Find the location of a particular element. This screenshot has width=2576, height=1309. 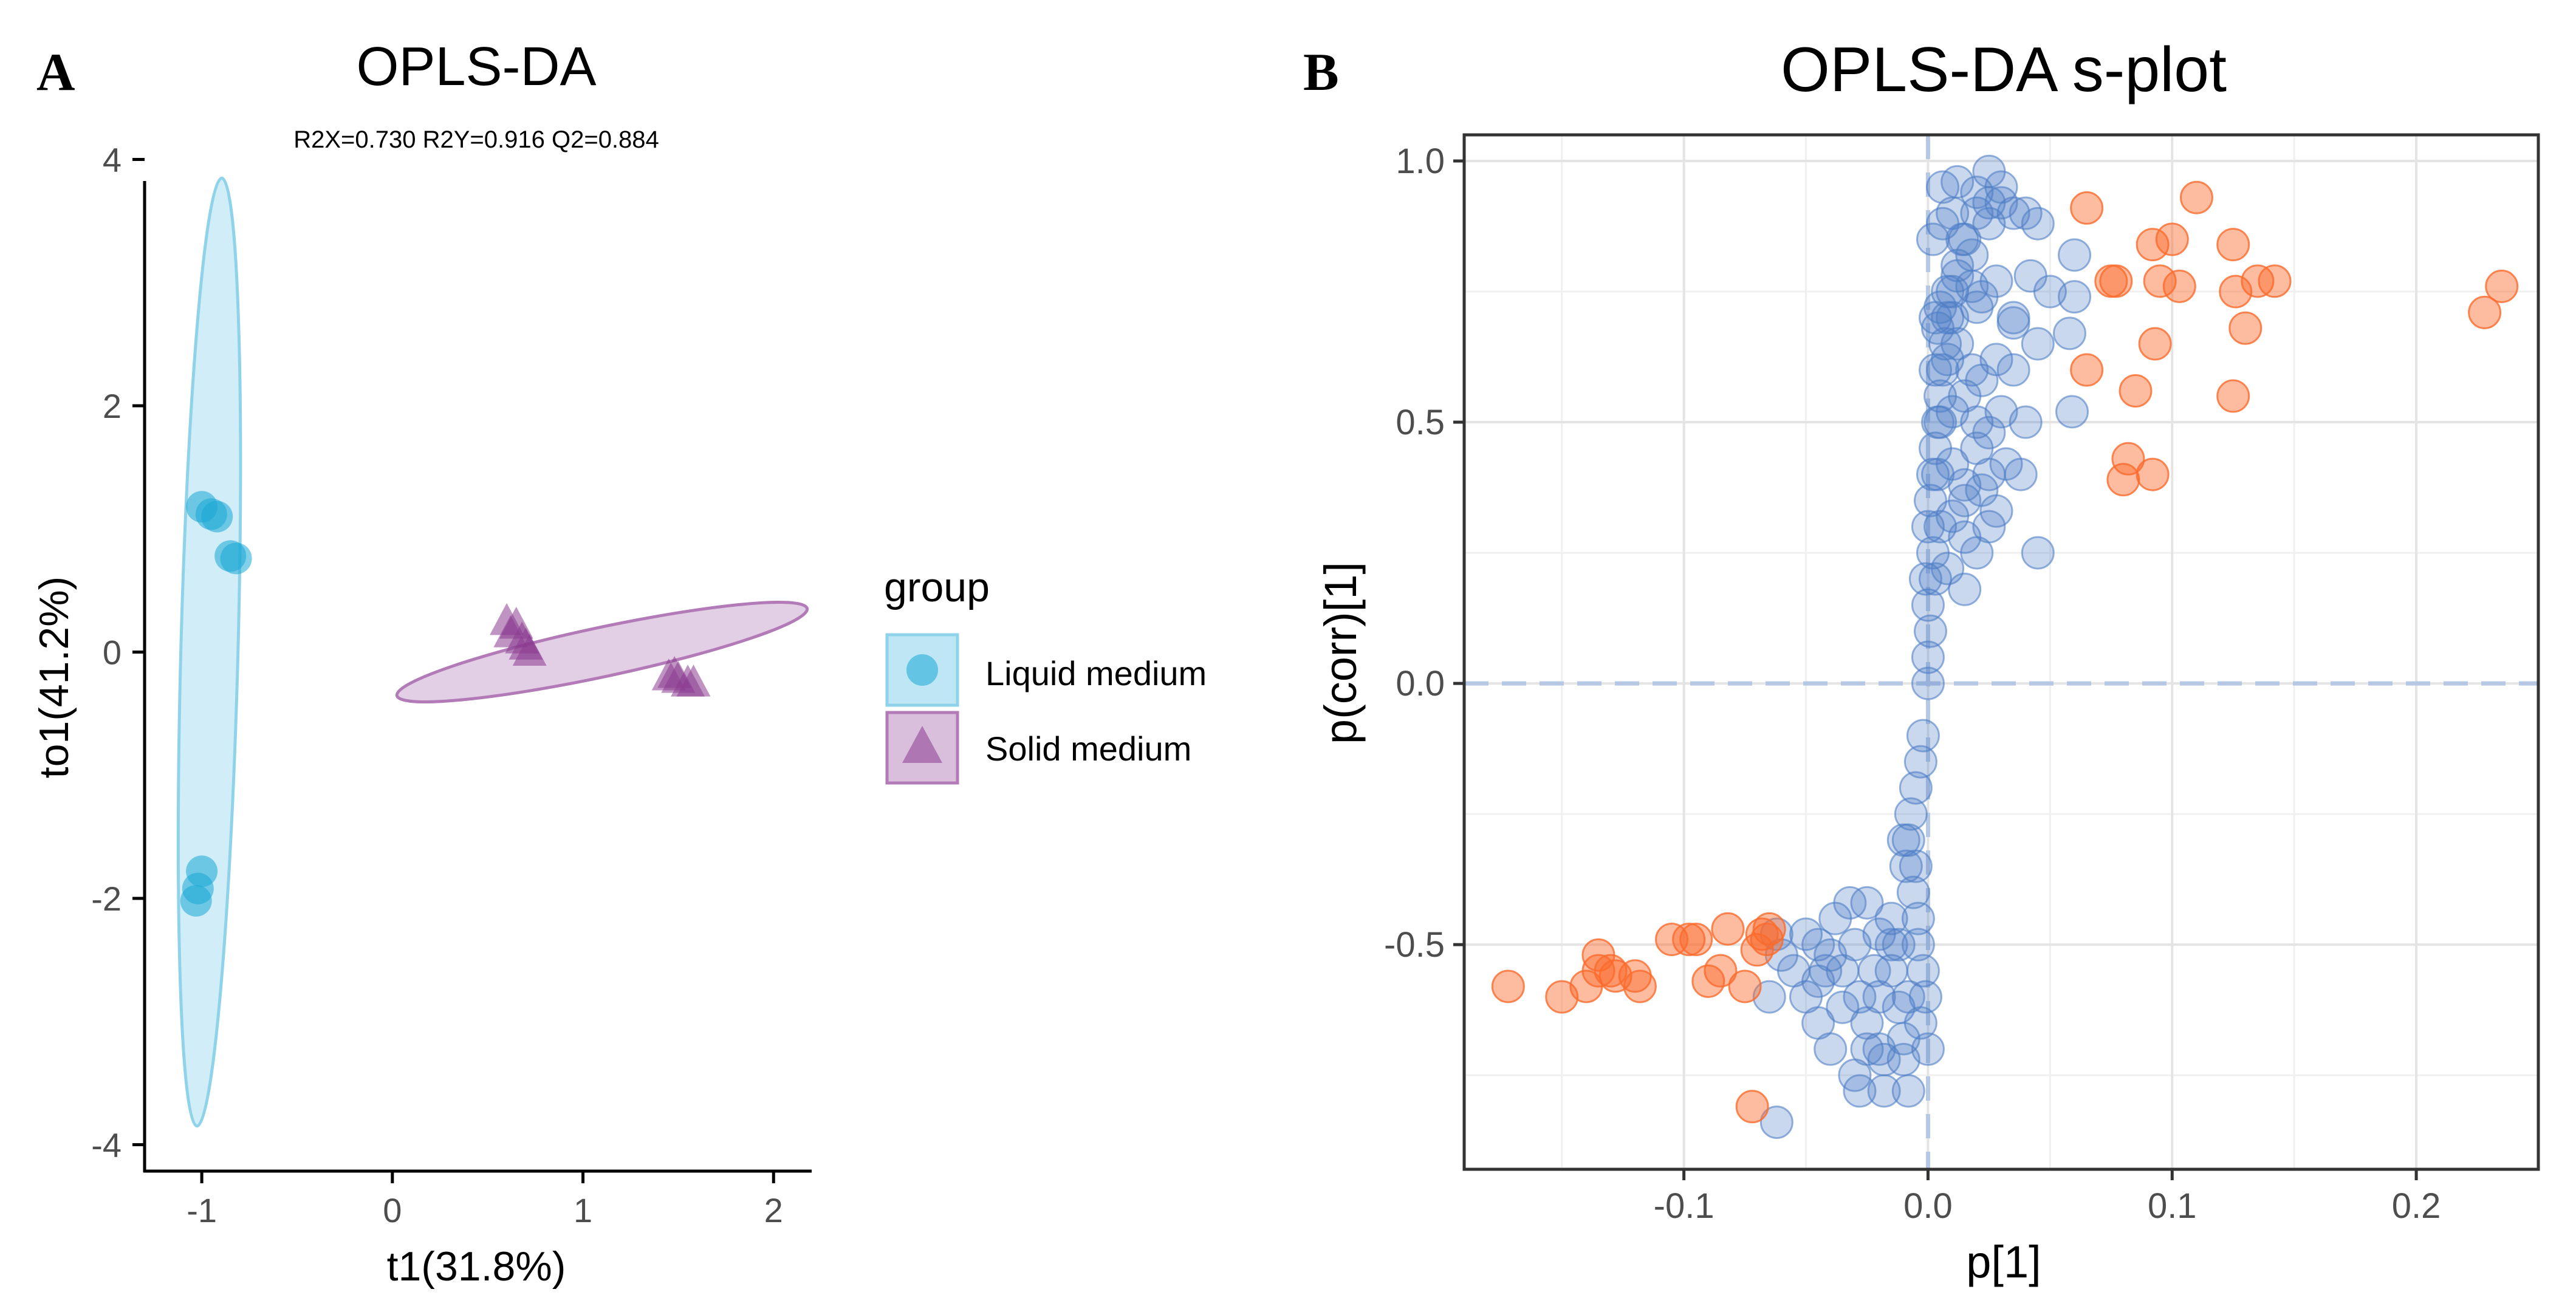

legend-marker-liquid is located at coordinates (922, 670).